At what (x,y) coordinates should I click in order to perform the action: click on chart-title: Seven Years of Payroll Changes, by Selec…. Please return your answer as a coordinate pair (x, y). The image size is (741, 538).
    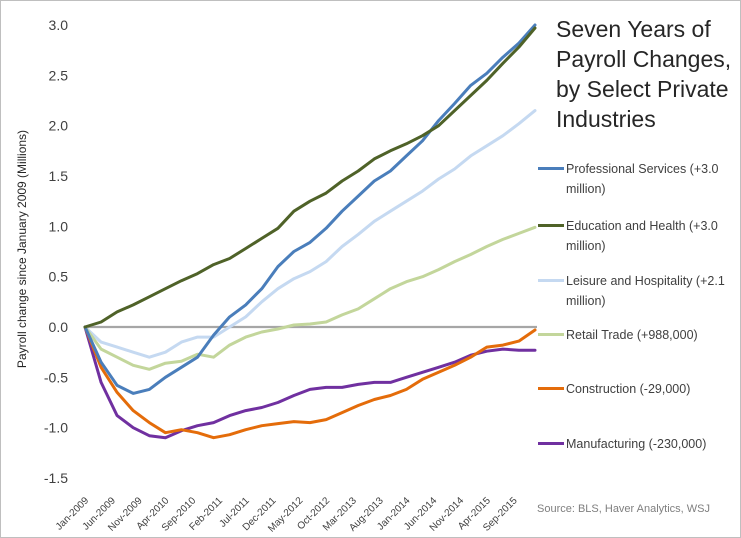
    Looking at the image, I should click on (644, 74).